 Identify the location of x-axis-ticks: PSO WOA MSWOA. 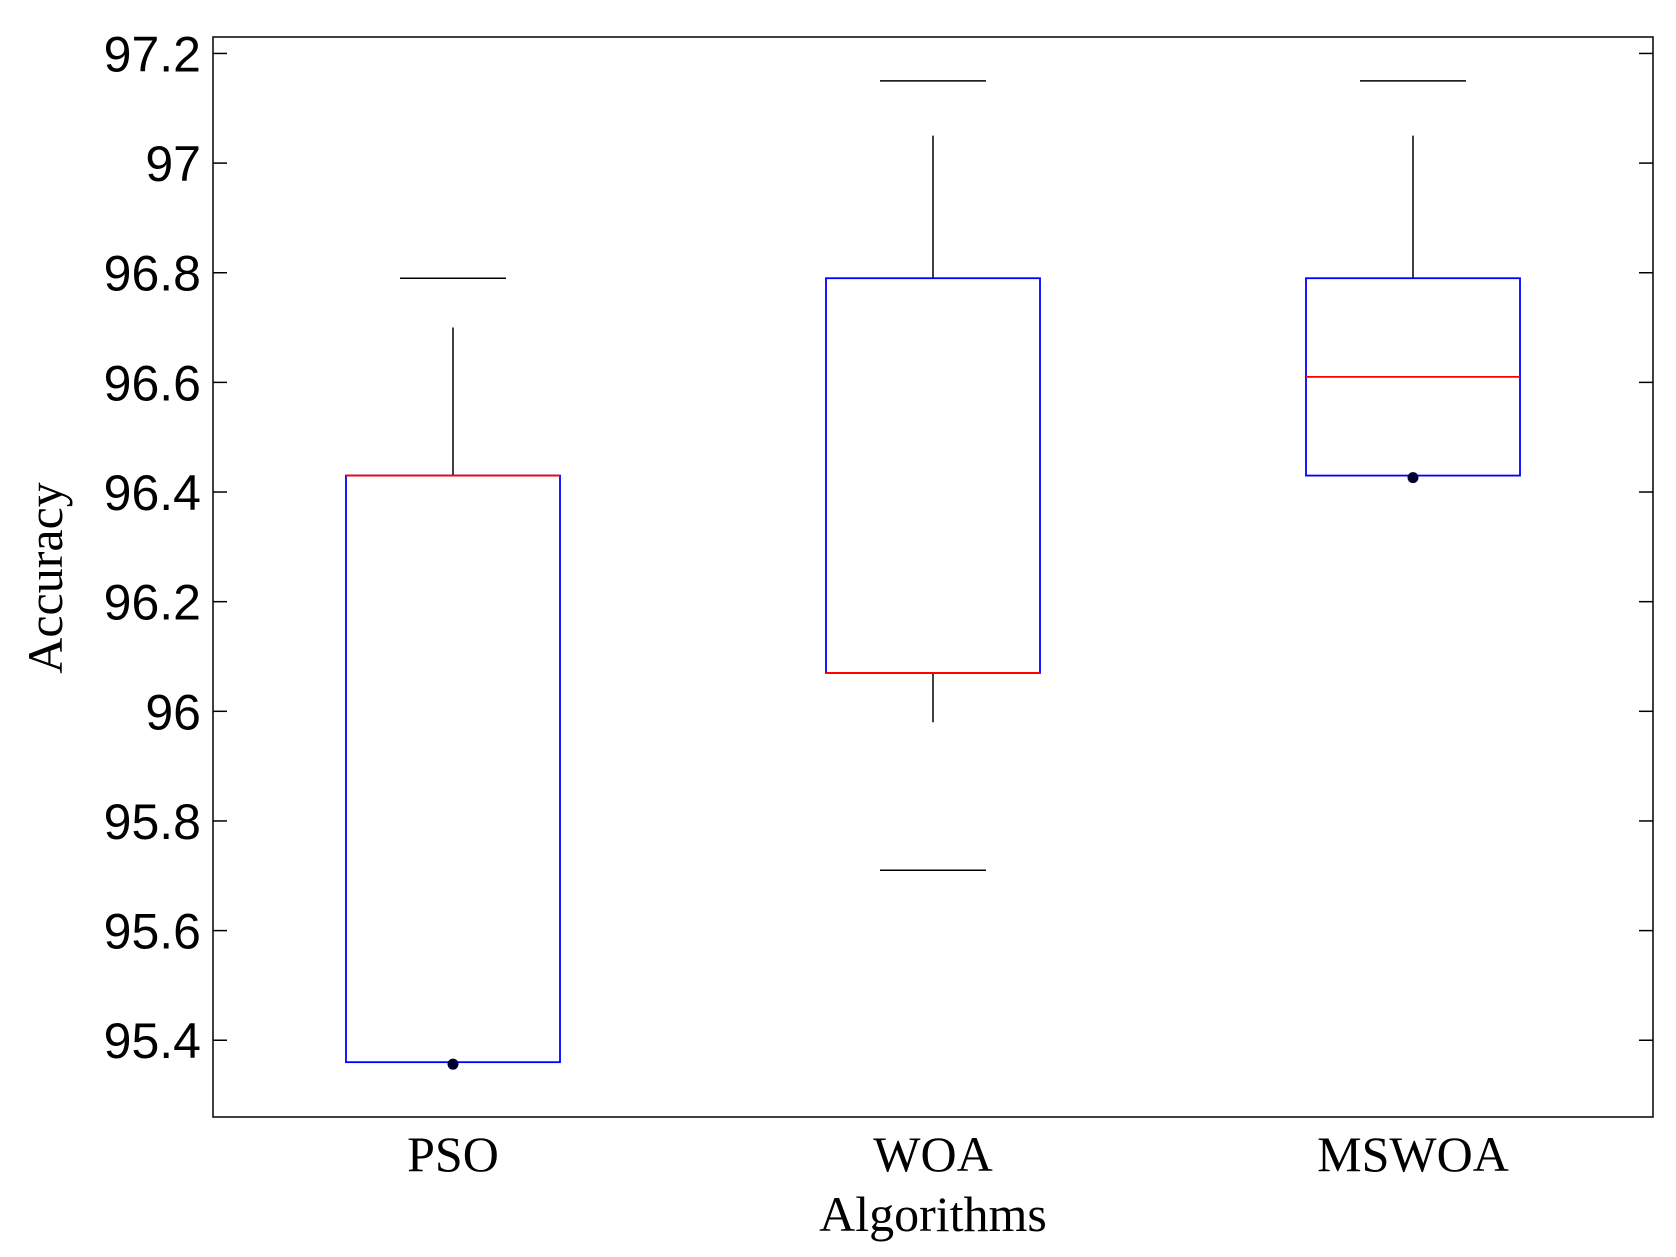
(958, 1154).